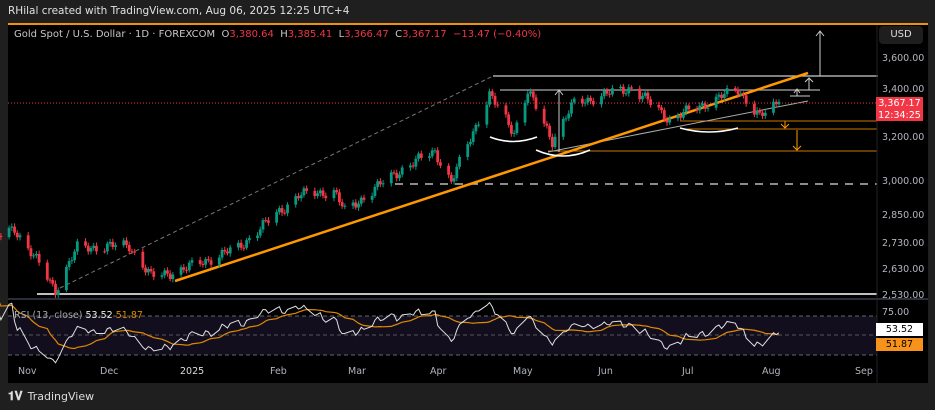 The image size is (935, 410). I want to click on rsi-label: RSI (13, close), so click(48, 315).